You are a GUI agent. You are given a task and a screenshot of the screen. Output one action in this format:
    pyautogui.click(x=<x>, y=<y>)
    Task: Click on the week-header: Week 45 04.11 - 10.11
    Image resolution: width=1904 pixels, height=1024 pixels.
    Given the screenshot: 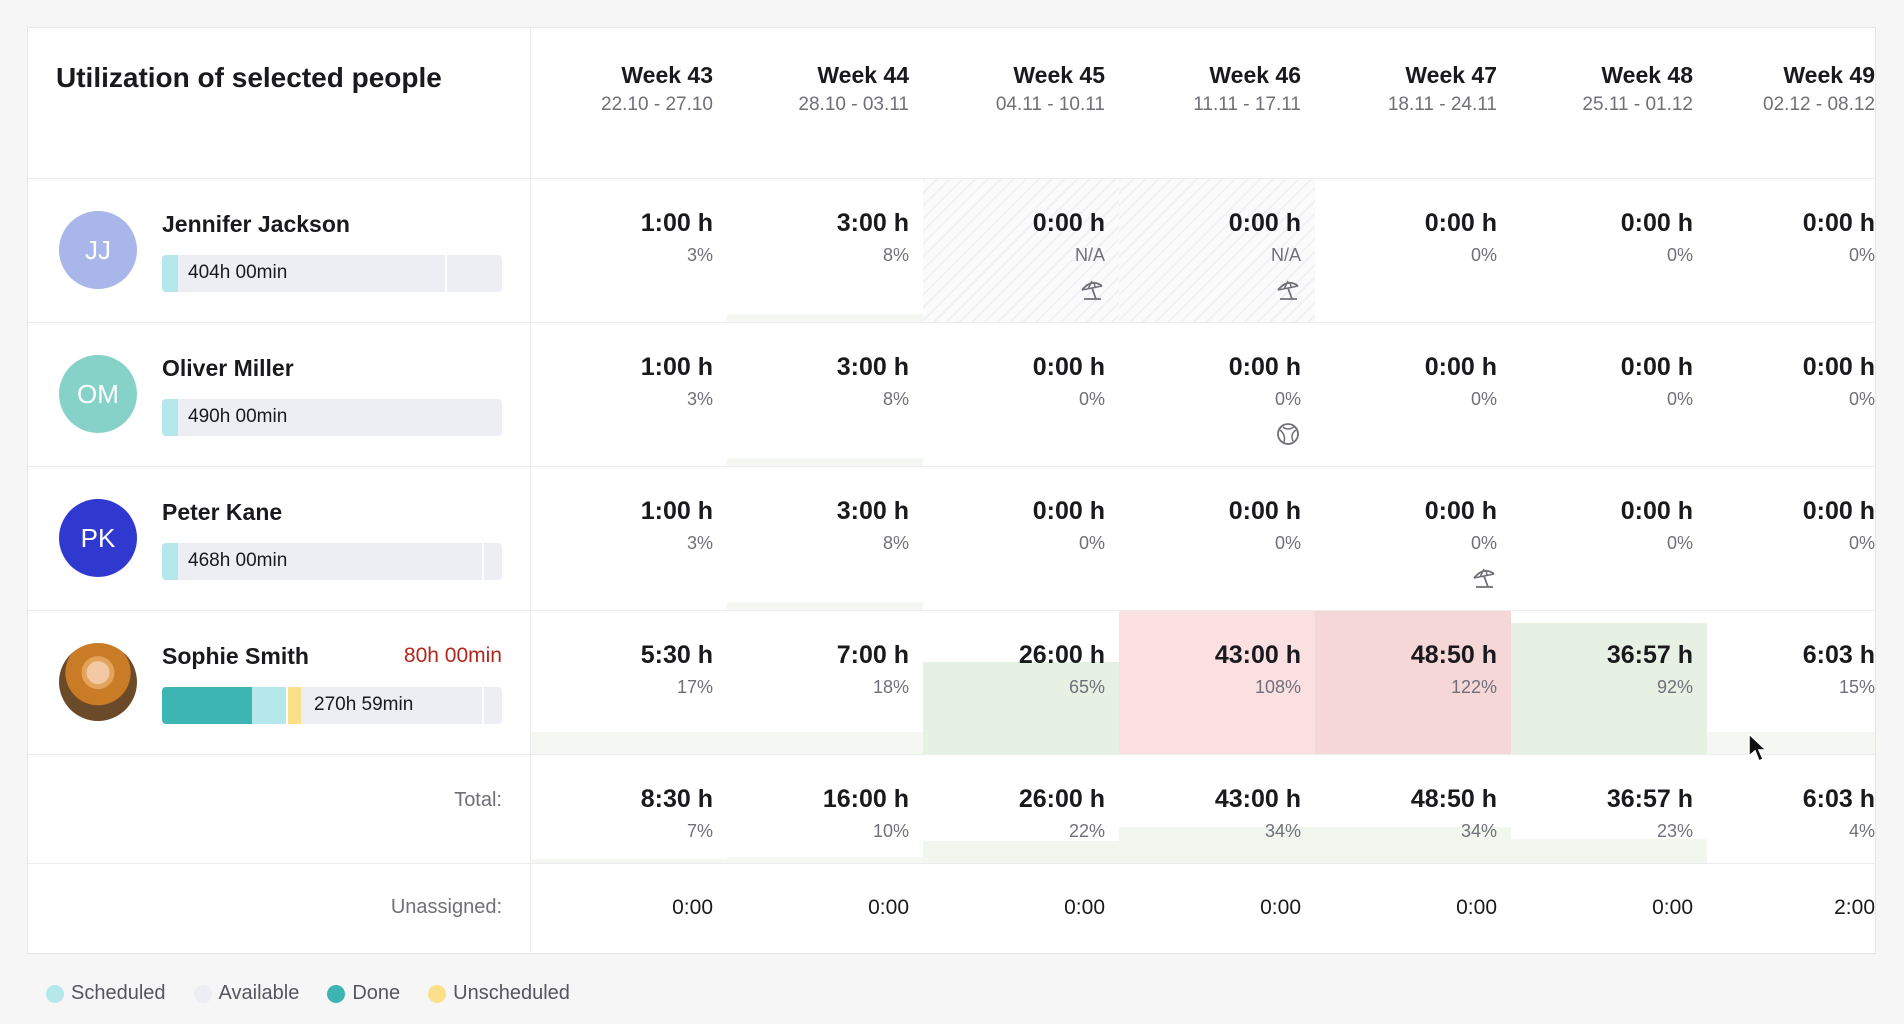 What is the action you would take?
    pyautogui.click(x=1021, y=103)
    